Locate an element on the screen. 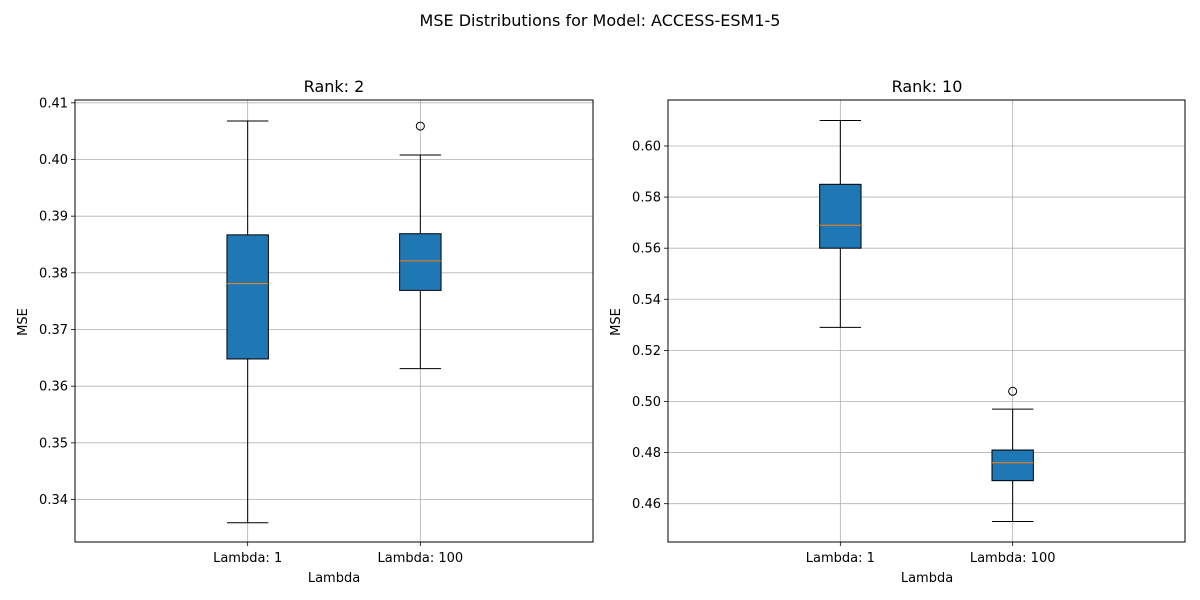 Image resolution: width=1200 pixels, height=600 pixels. y-tick-label: 0.41 is located at coordinates (53, 103).